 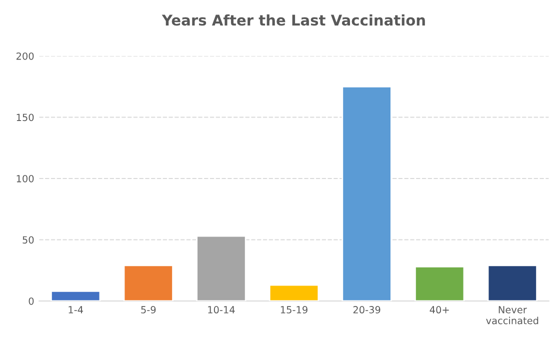 What do you see at coordinates (293, 20) in the screenshot?
I see `chart-title: Years After the Last Vaccination` at bounding box center [293, 20].